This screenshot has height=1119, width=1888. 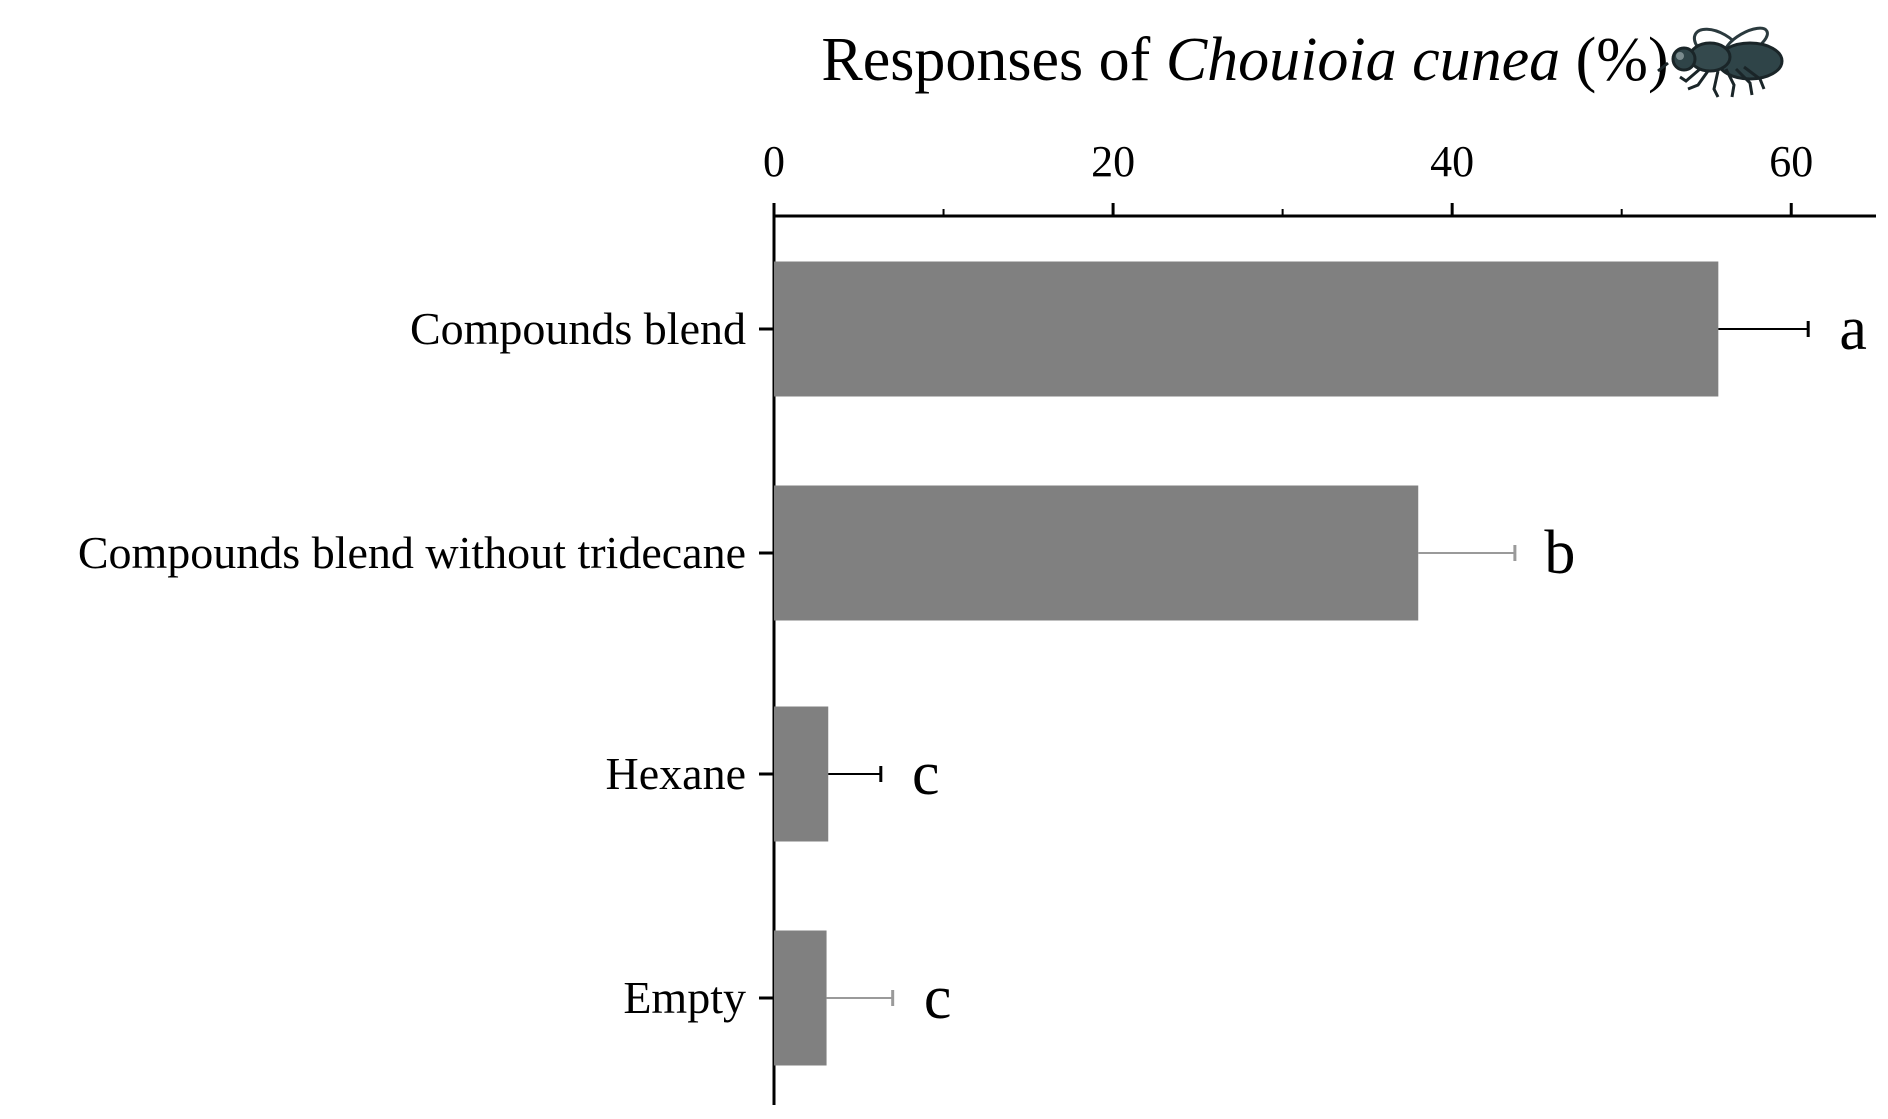 I want to click on x-tick-label: 40, so click(x=1452, y=161).